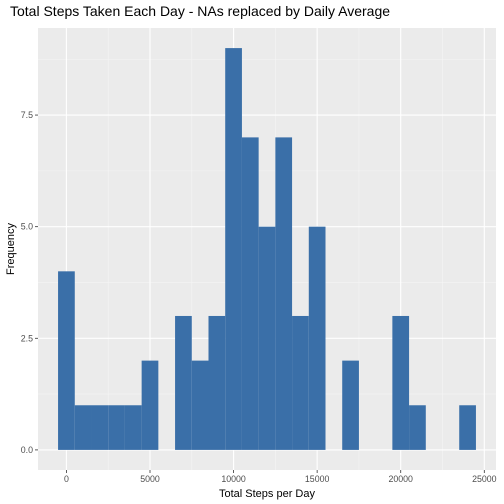  I want to click on y-tick-label: 7.5, so click(27, 115).